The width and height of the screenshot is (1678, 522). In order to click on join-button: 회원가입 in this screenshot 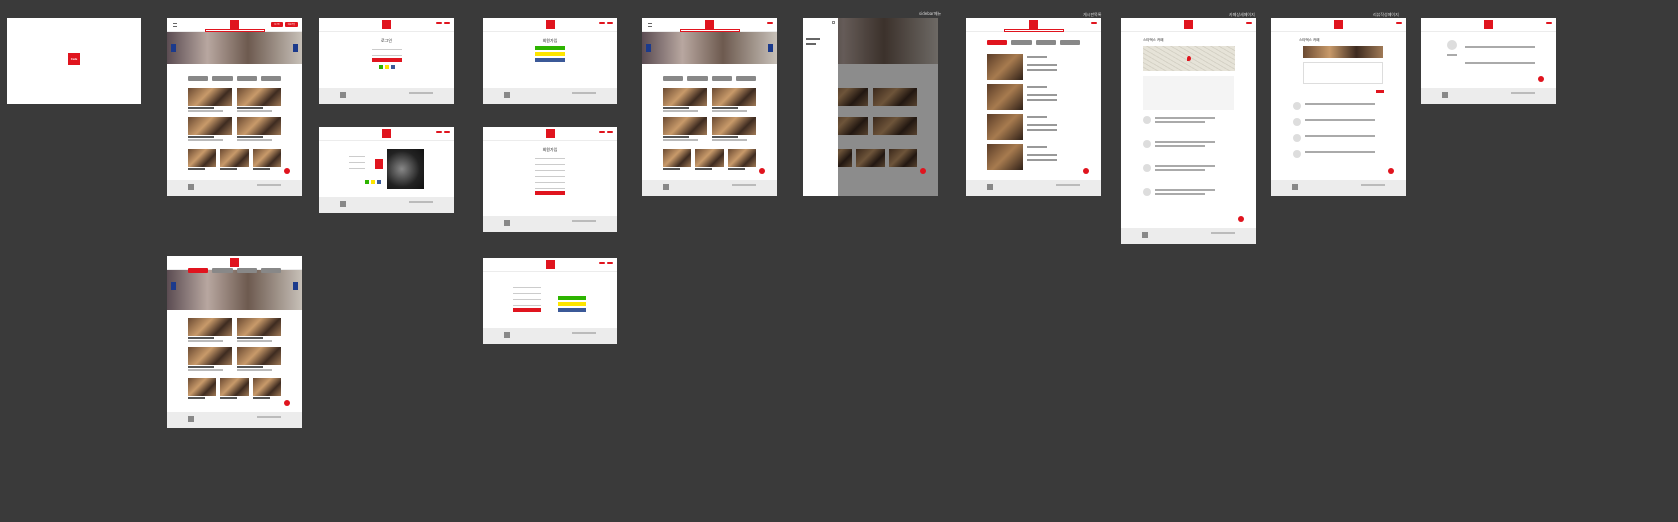, I will do `click(291, 24)`.